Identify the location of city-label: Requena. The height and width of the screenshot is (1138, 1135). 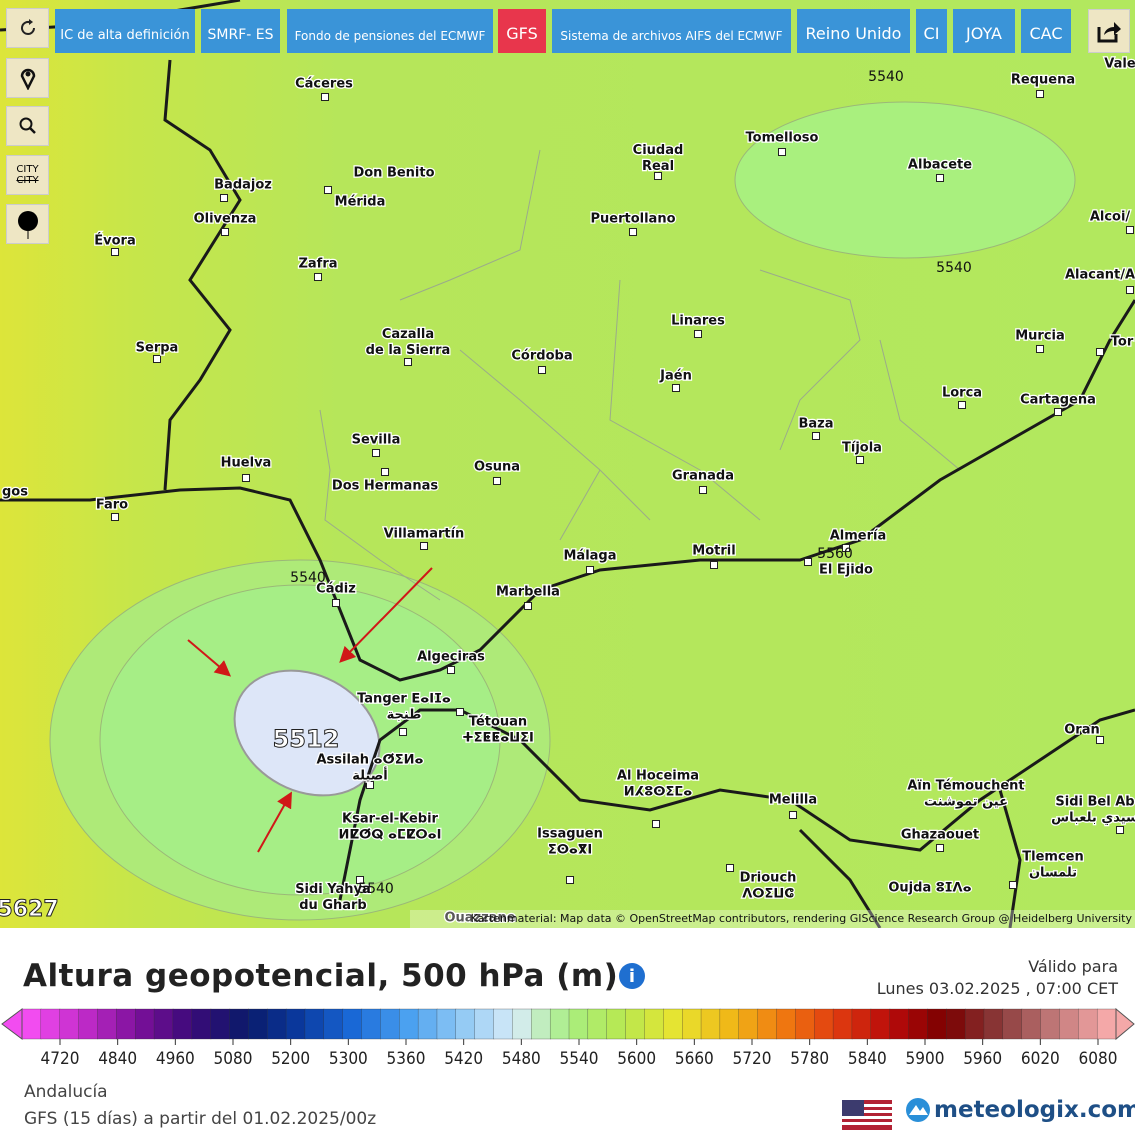
(1043, 80).